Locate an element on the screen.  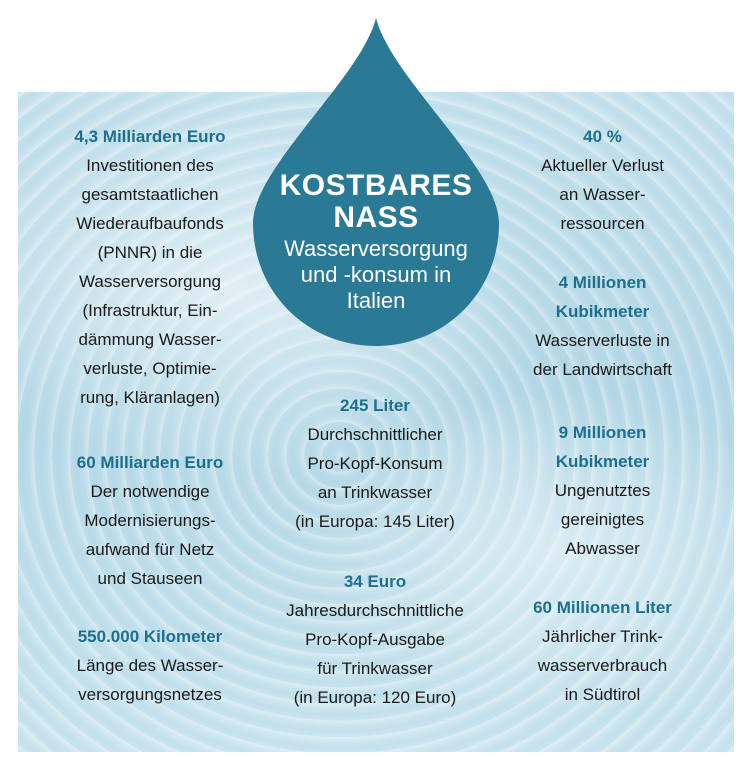
subtitle: Wasserversorgung und -konsum in Italien is located at coordinates (376, 274).